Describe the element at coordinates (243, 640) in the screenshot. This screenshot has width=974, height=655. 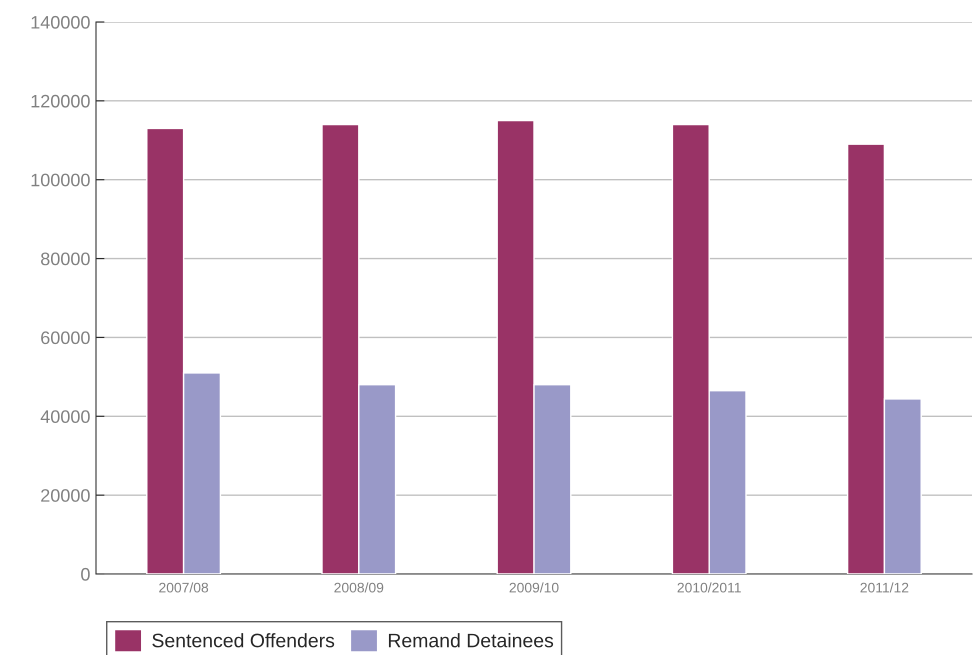
I see `legend-label: Sentenced Offenders` at that location.